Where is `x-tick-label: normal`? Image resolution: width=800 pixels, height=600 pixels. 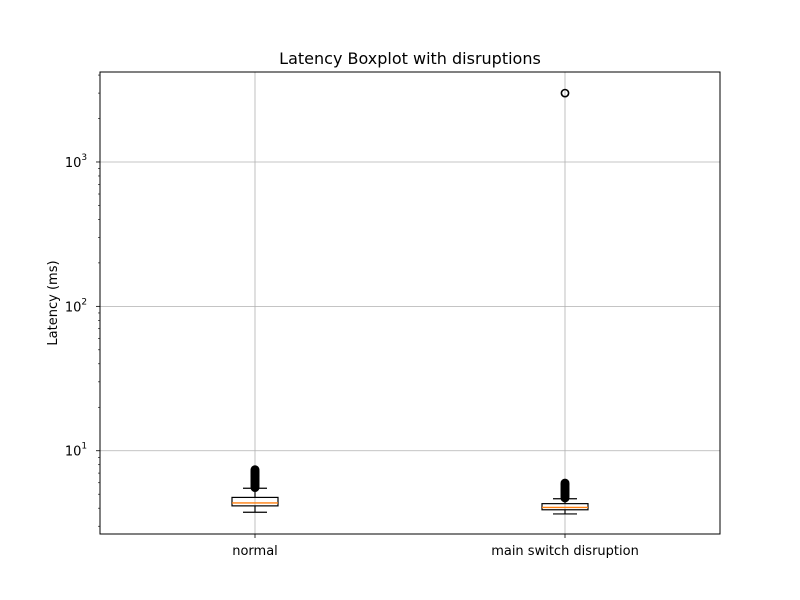 x-tick-label: normal is located at coordinates (255, 551).